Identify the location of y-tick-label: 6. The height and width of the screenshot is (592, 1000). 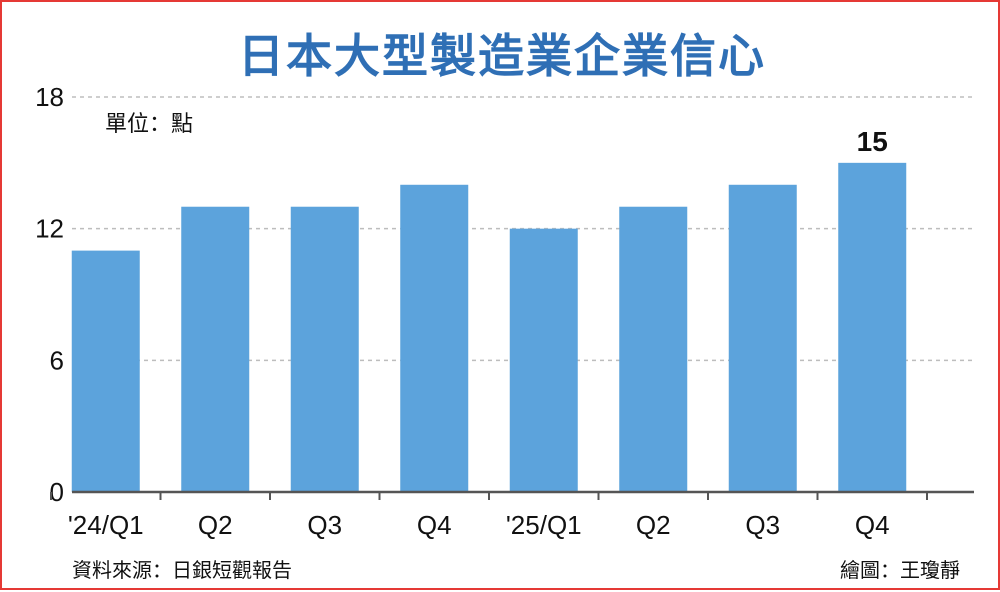
(57, 360).